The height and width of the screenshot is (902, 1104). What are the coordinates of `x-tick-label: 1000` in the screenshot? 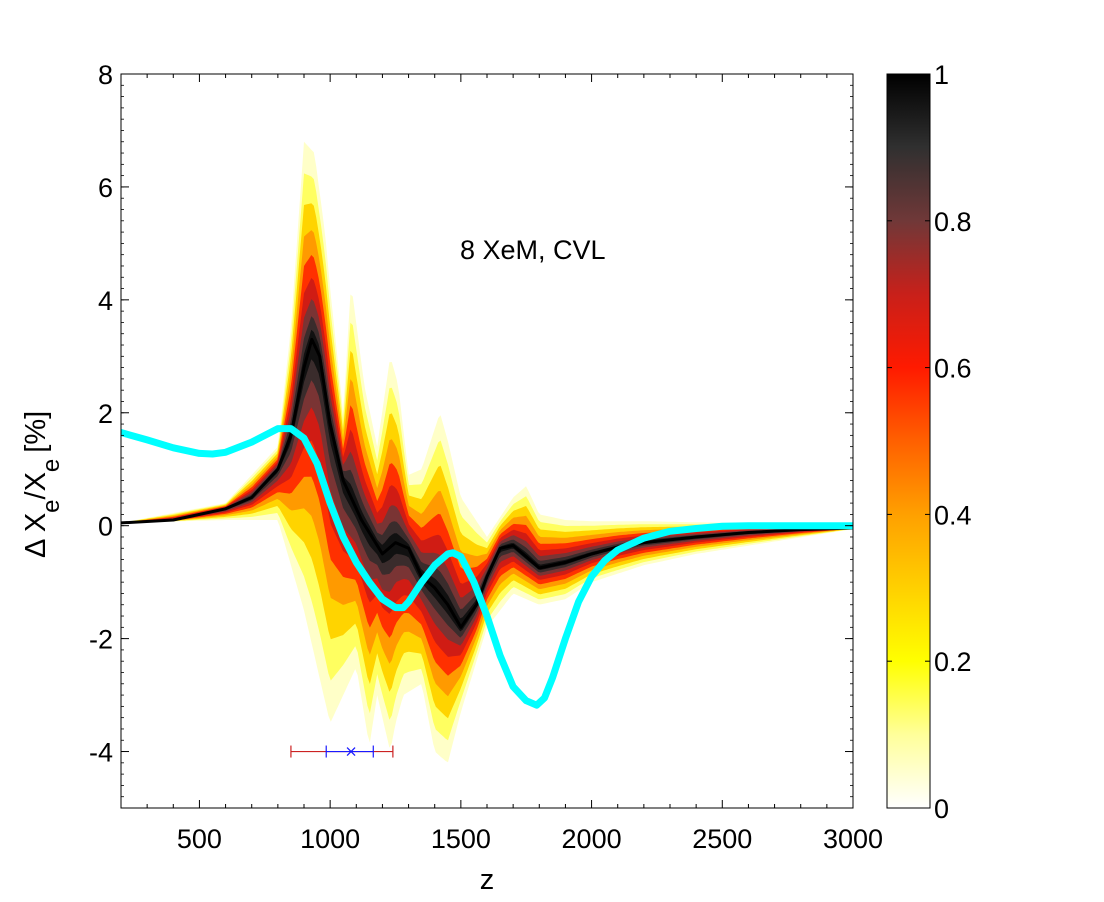 It's located at (330, 839).